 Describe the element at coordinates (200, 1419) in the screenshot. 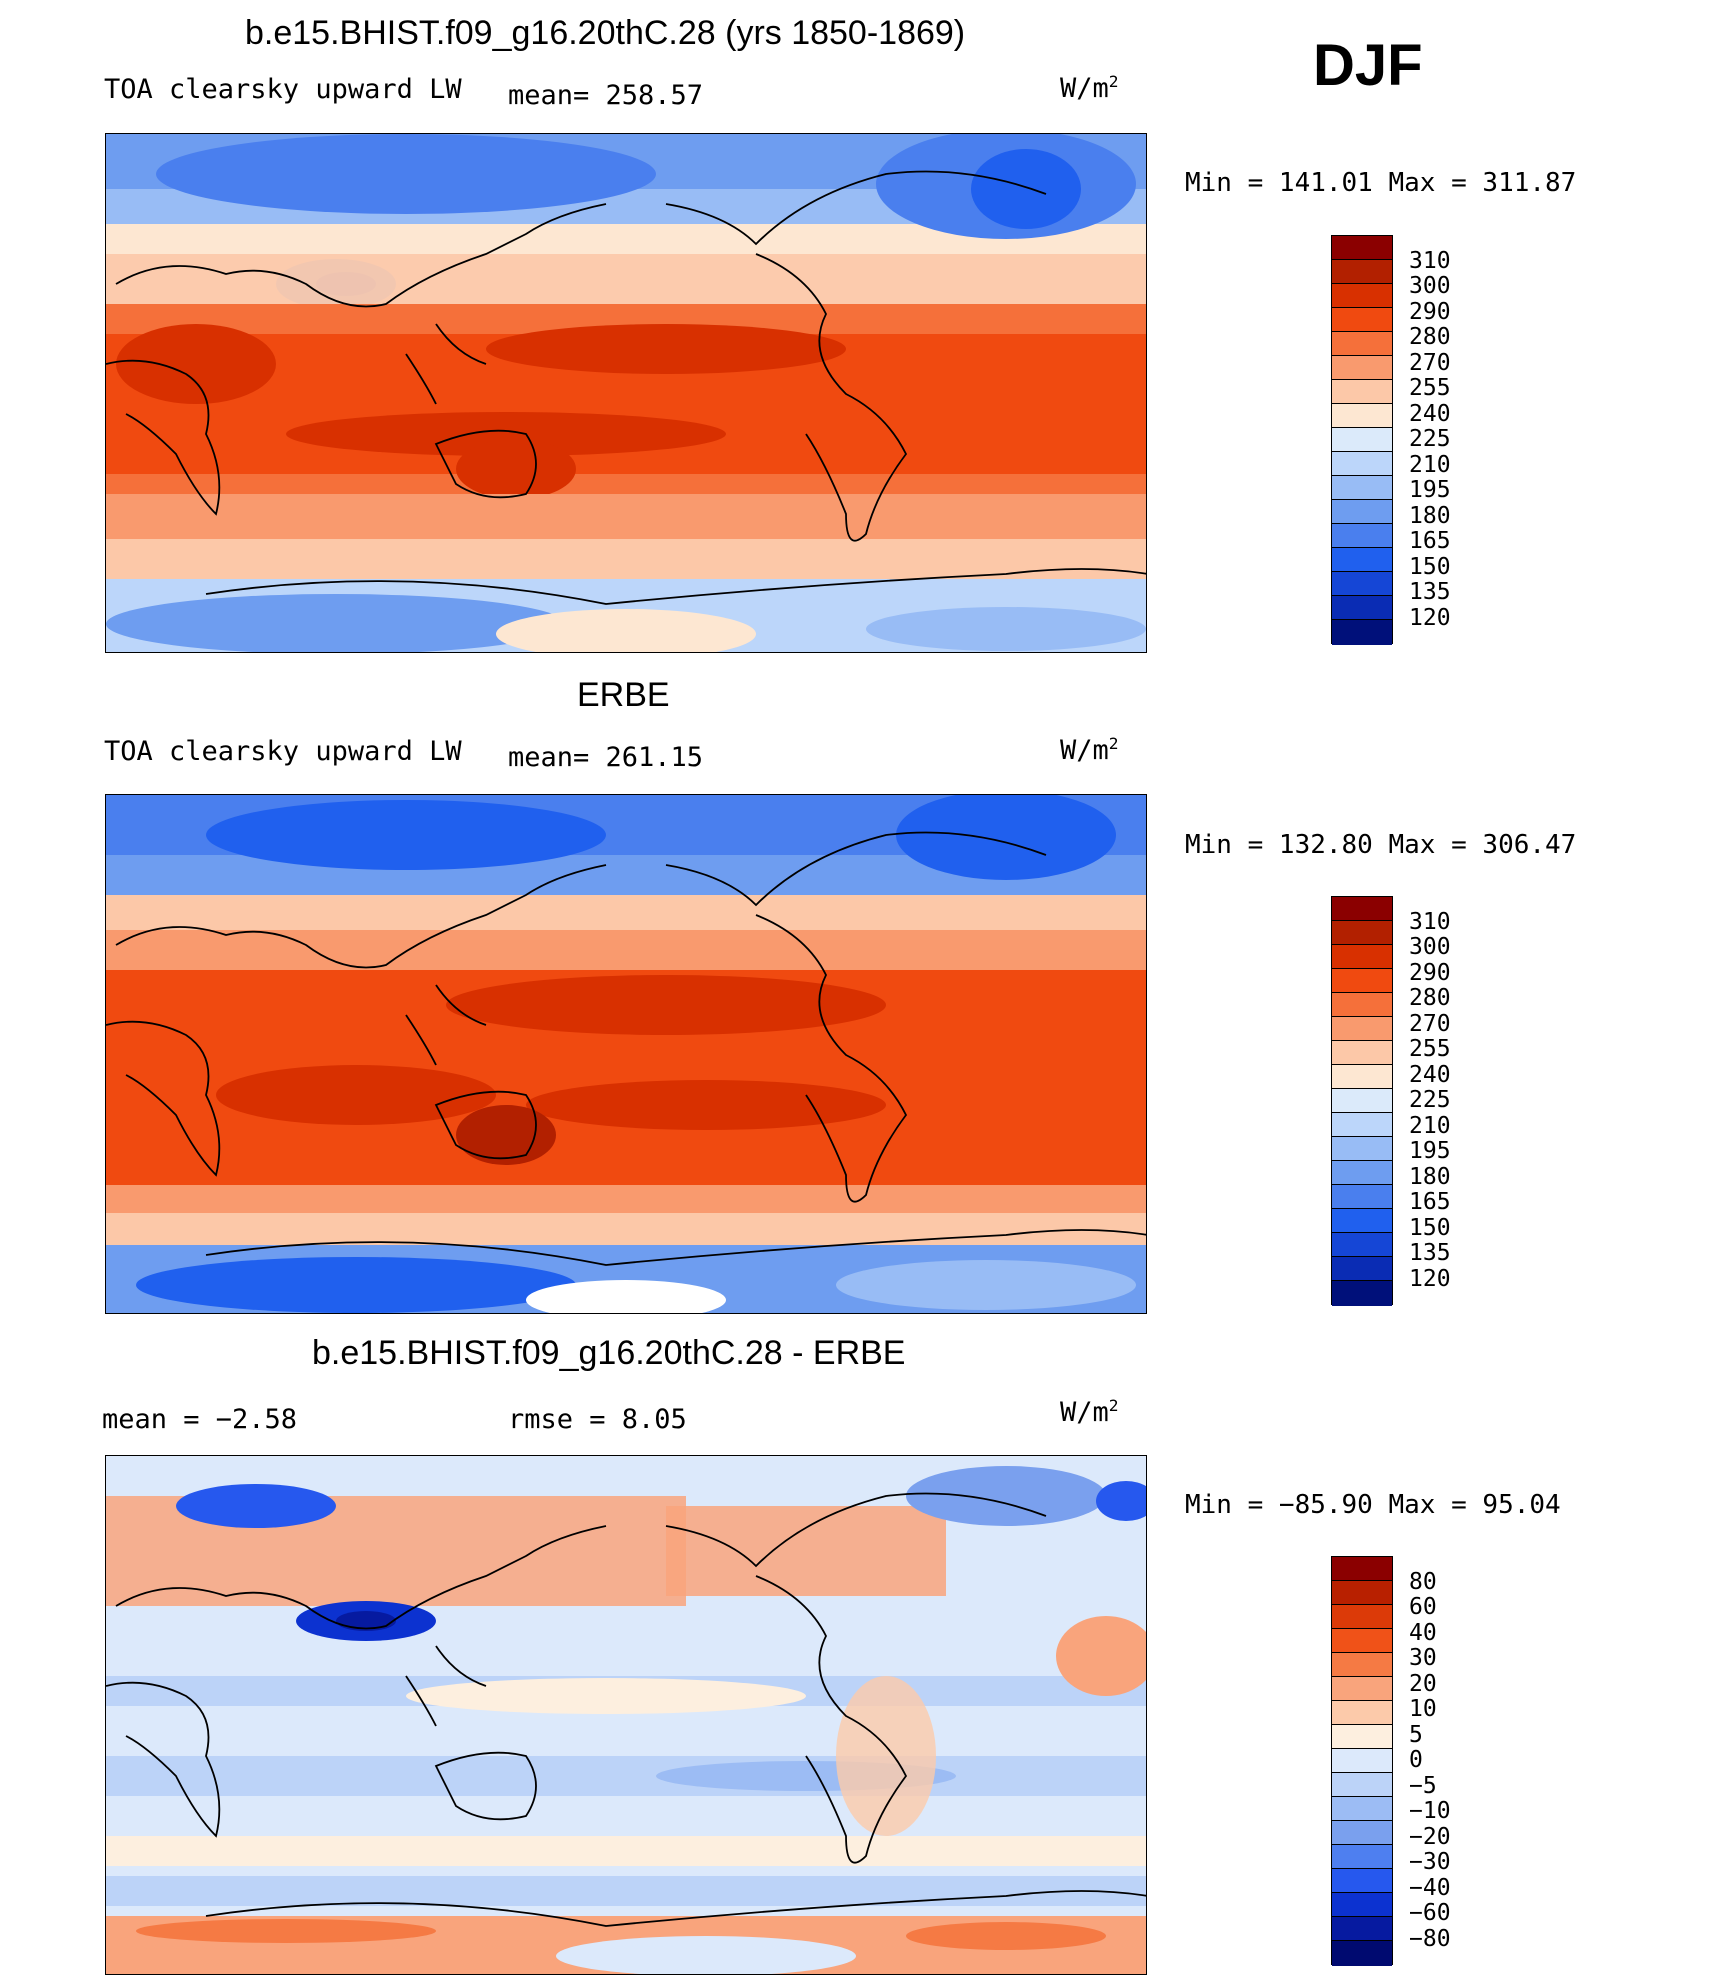

I see `panel3-mean-label: mean = −2.58` at that location.